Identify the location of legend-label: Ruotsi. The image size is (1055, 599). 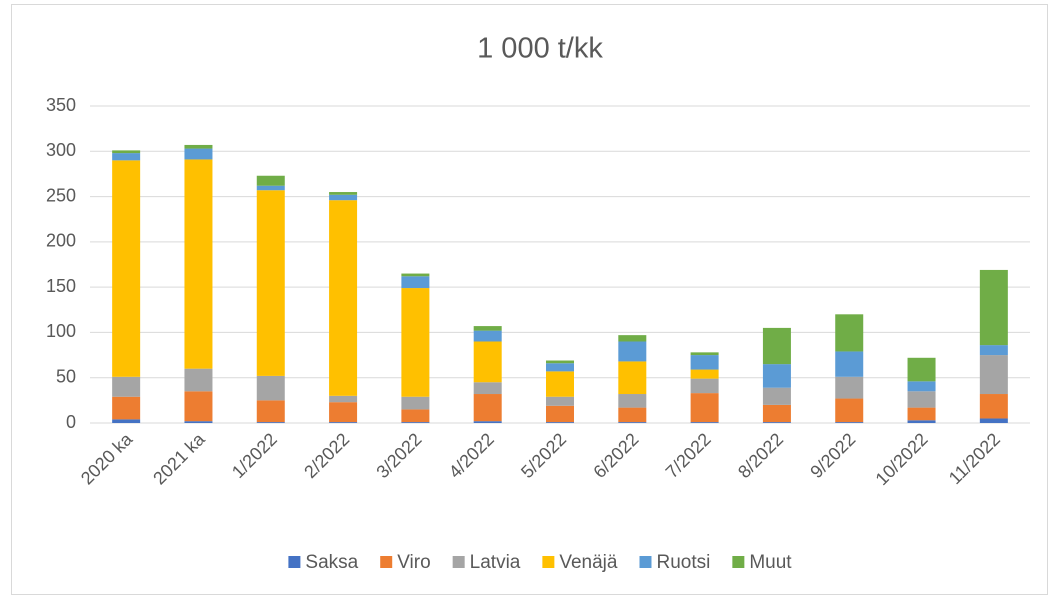
(683, 562).